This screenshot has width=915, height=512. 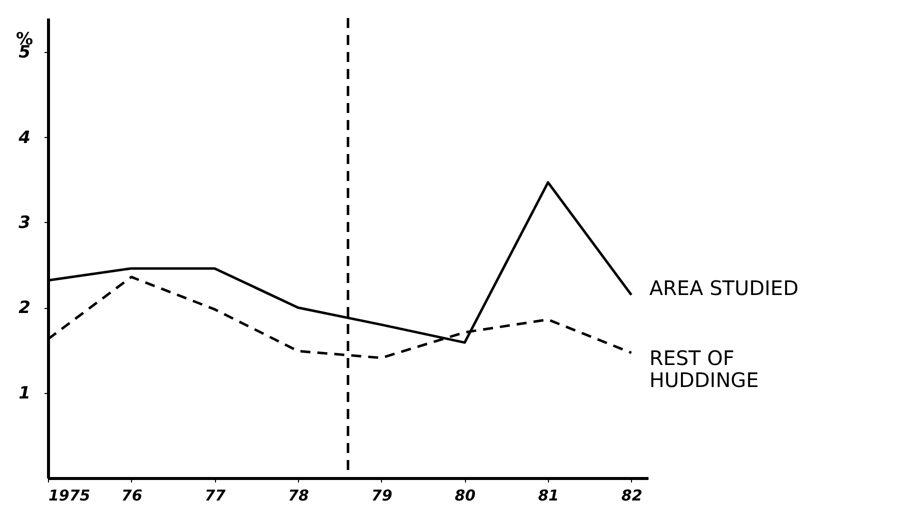 What do you see at coordinates (131, 495) in the screenshot?
I see `x-tick-label: 76` at bounding box center [131, 495].